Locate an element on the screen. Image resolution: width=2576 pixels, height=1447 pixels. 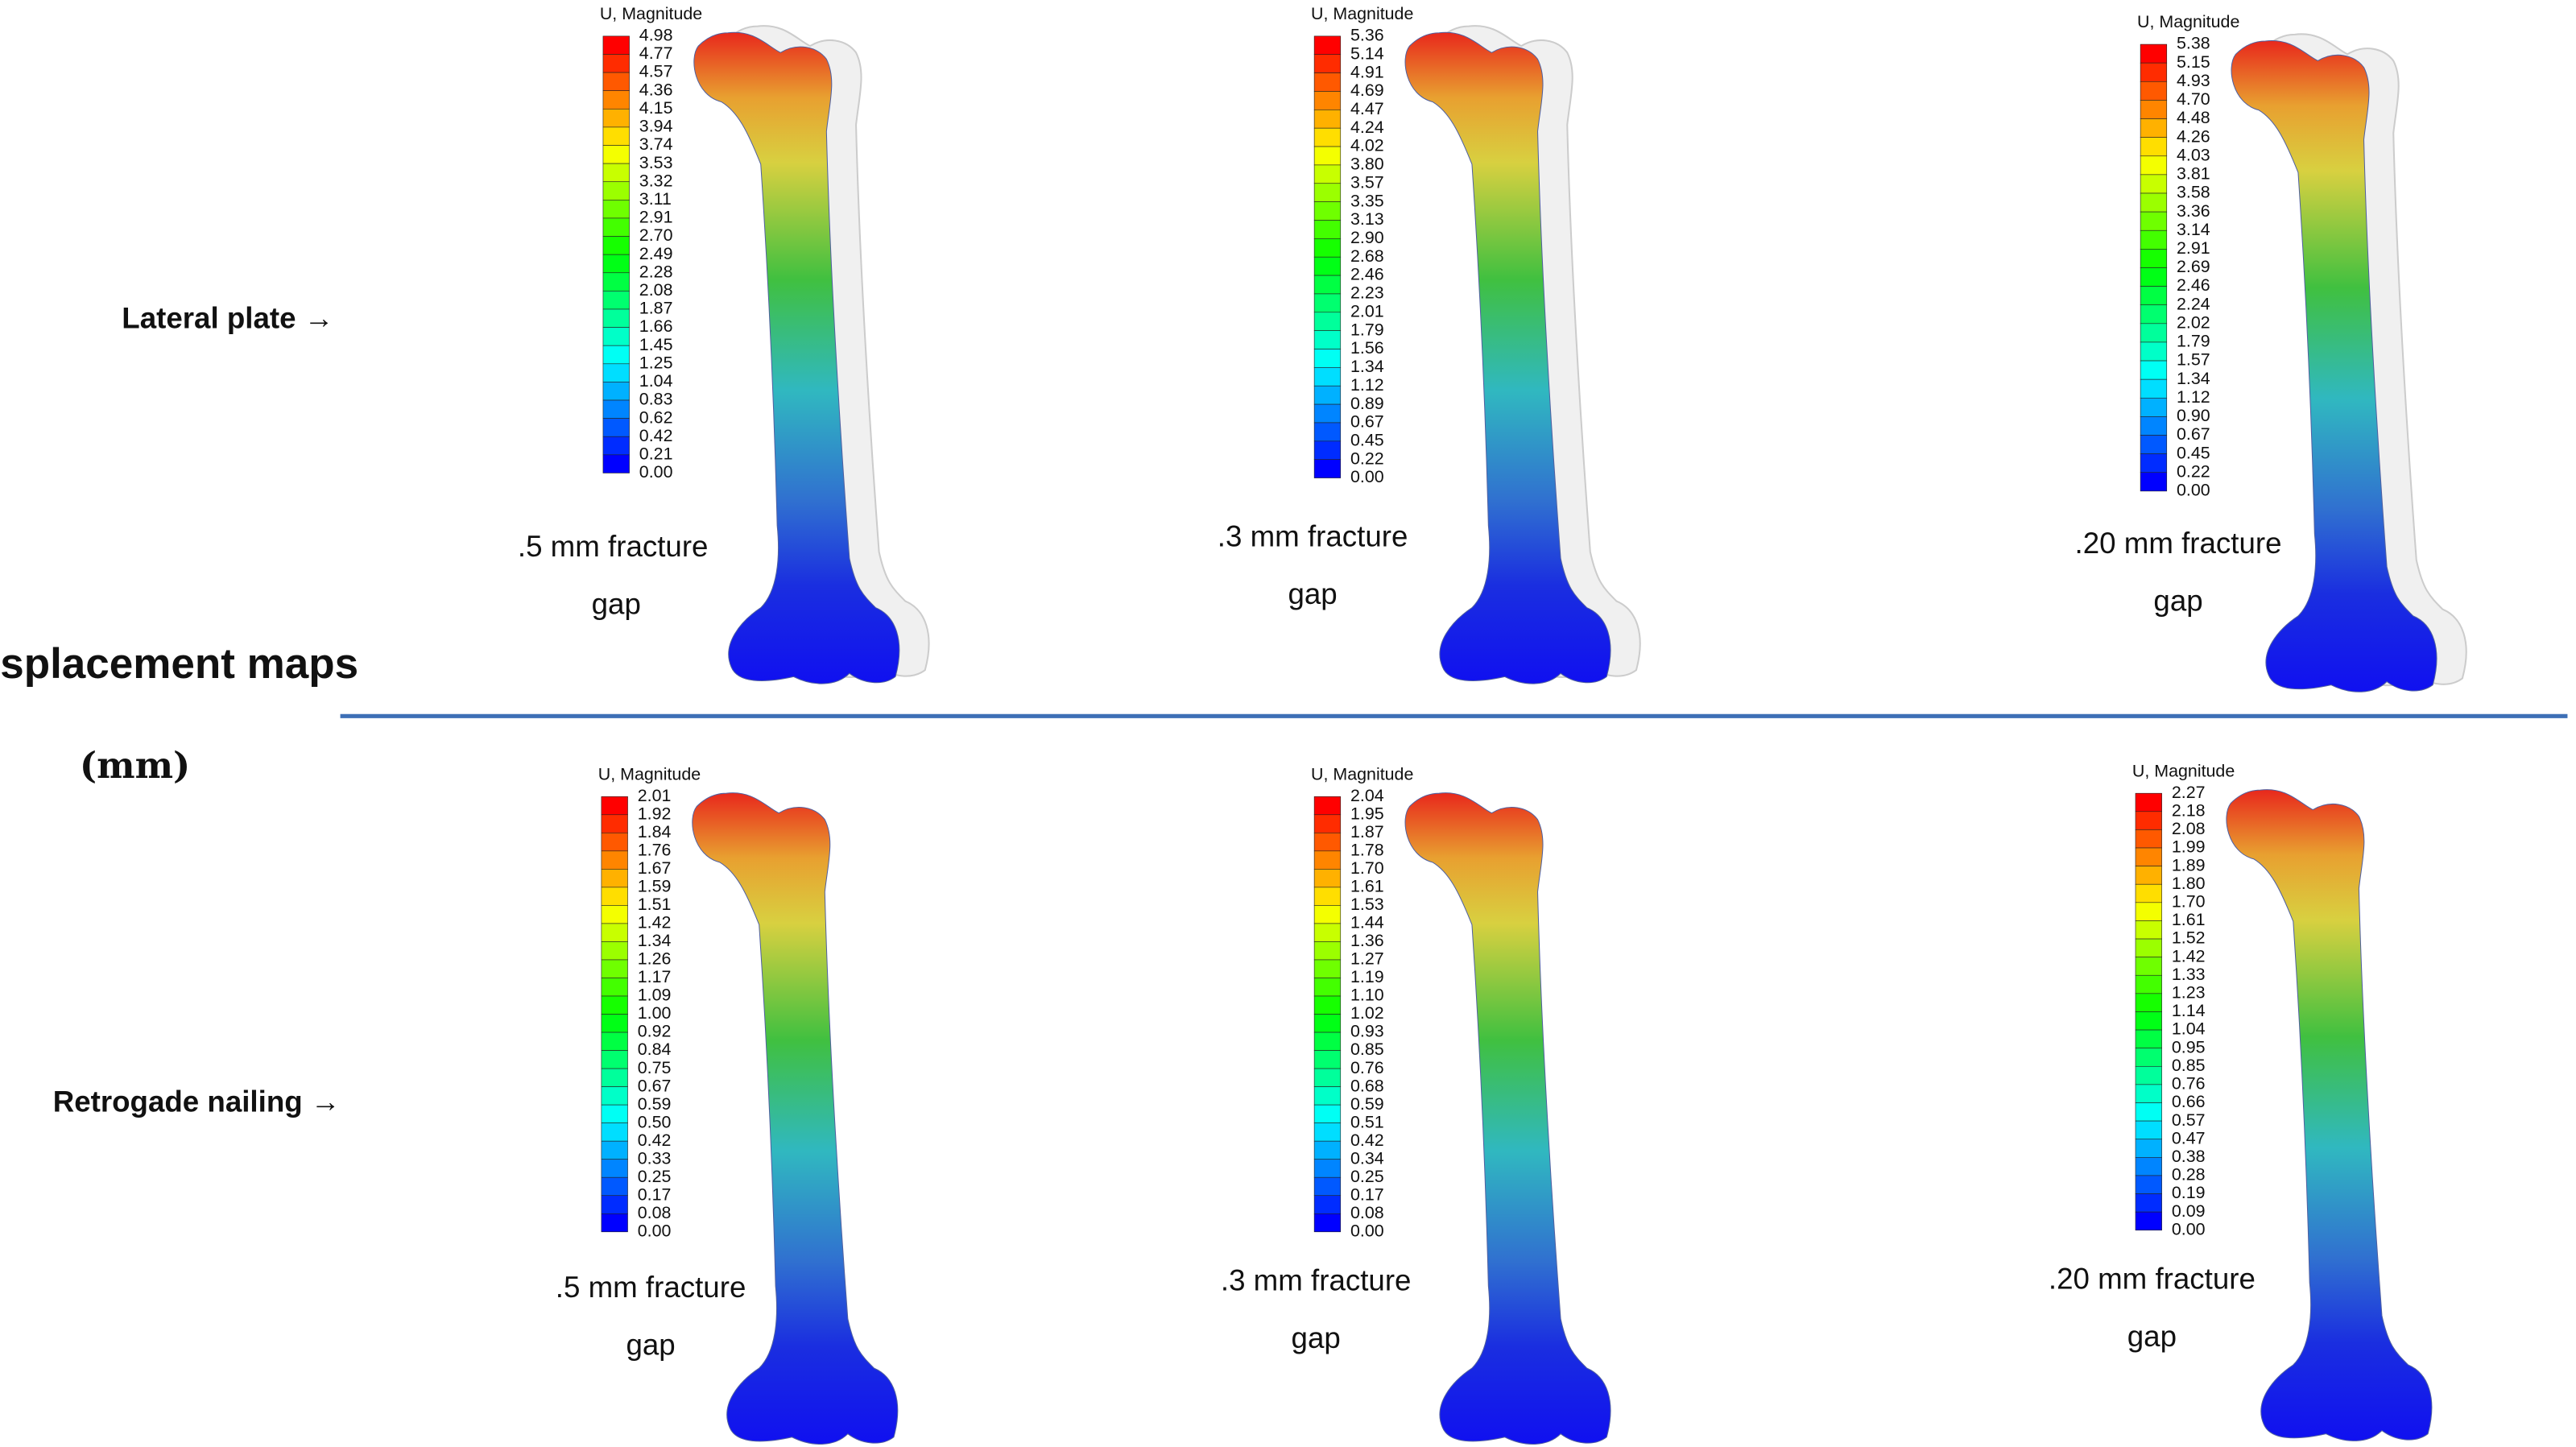
caption: .3 mm fracture is located at coordinates (1313, 536).